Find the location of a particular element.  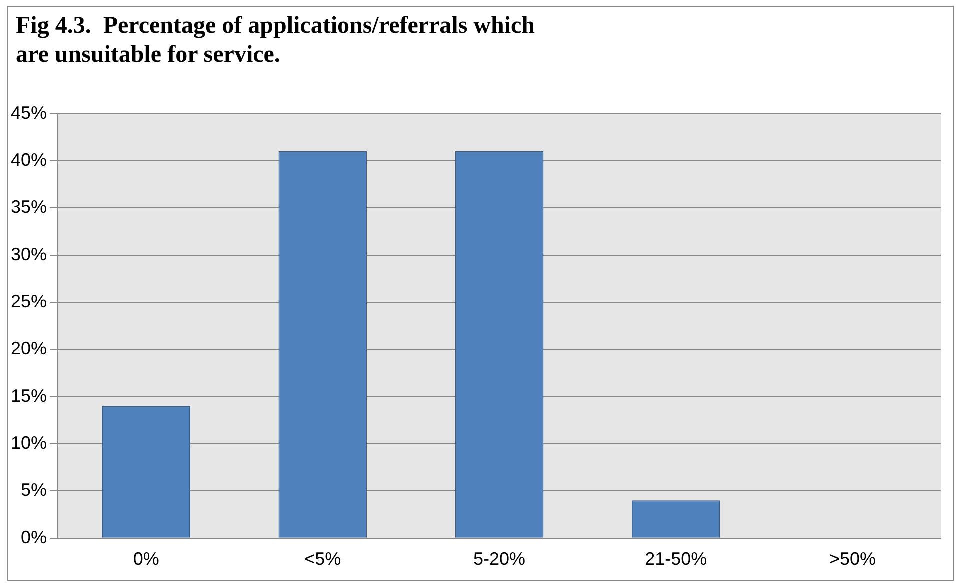

y-tick-label: 35% is located at coordinates (29, 207).